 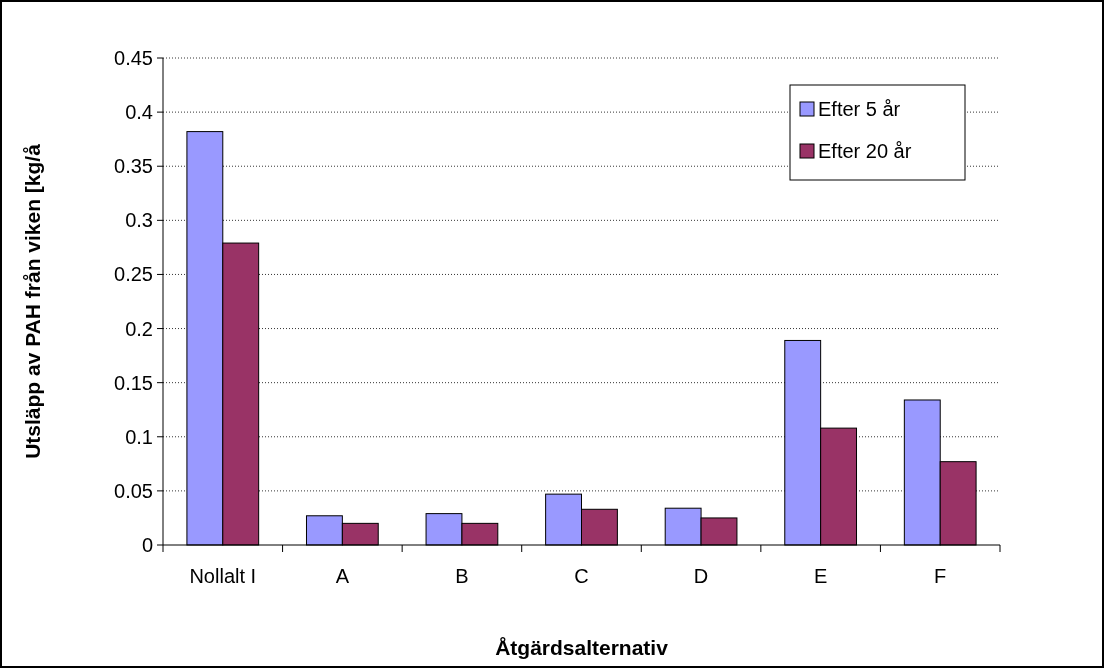 I want to click on y-tick-label: 0.15, so click(x=133, y=382).